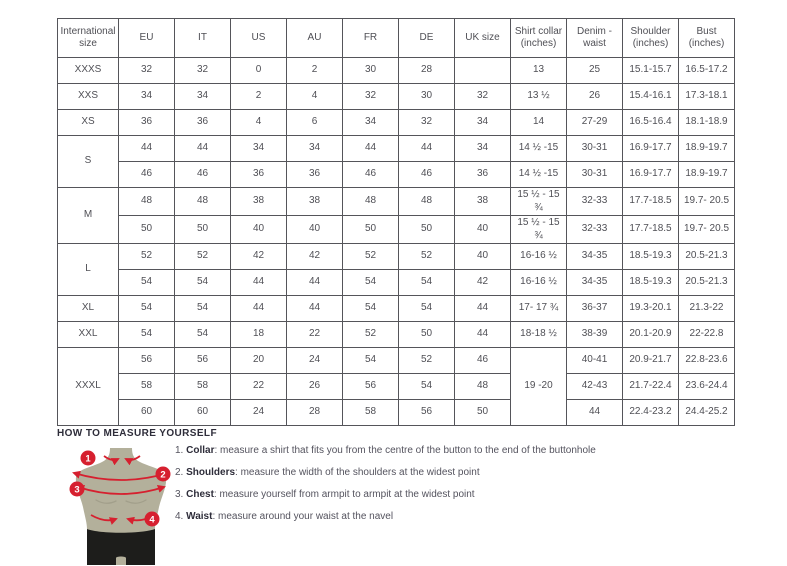 The image size is (787, 566). Describe the element at coordinates (258, 38) in the screenshot. I see `column-header: US` at that location.